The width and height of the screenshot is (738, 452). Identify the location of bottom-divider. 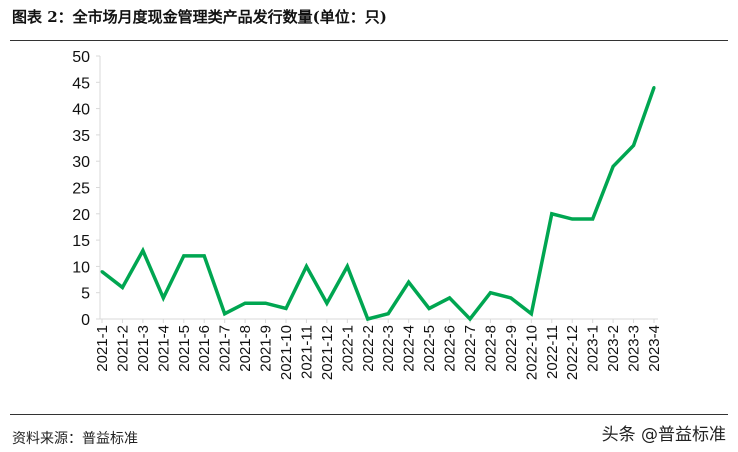
(369, 414).